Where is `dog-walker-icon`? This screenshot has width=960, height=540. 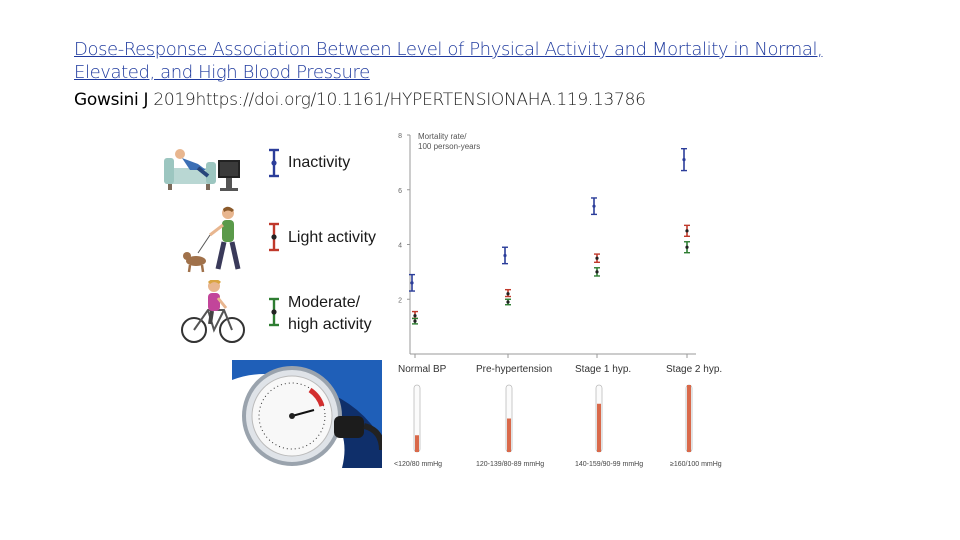
dog-walker-icon is located at coordinates (212, 239).